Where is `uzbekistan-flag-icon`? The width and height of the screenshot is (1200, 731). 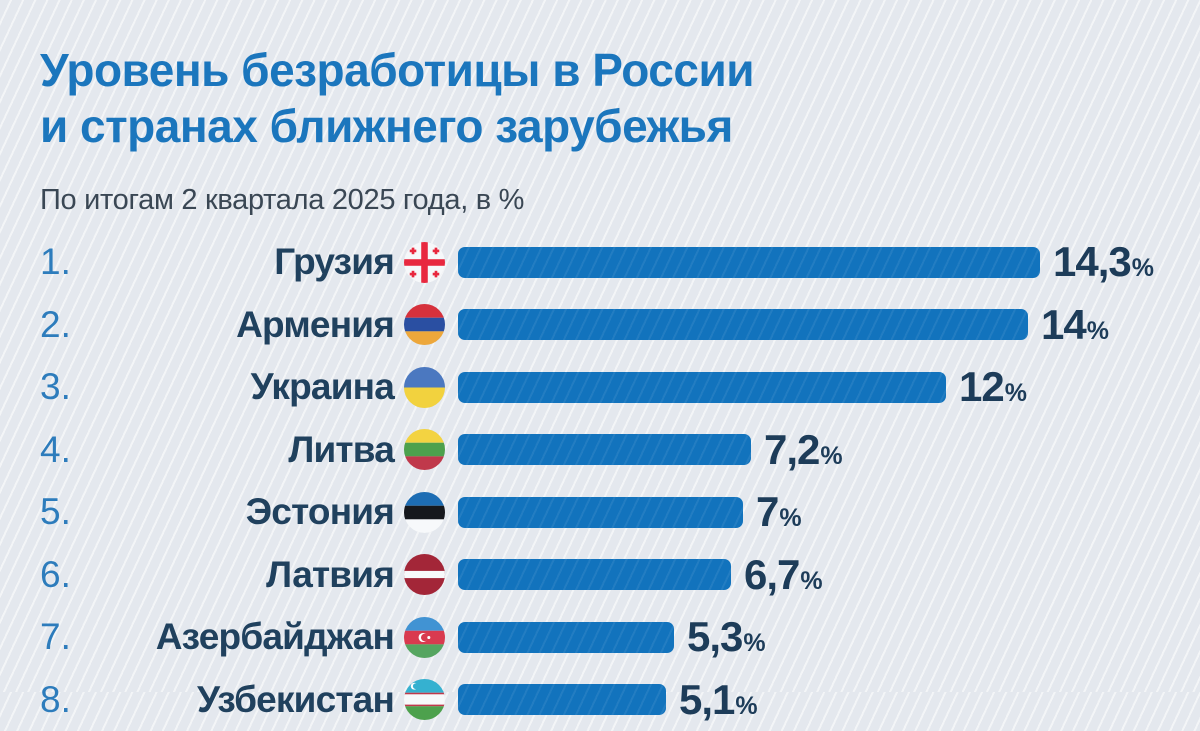 uzbekistan-flag-icon is located at coordinates (424, 700).